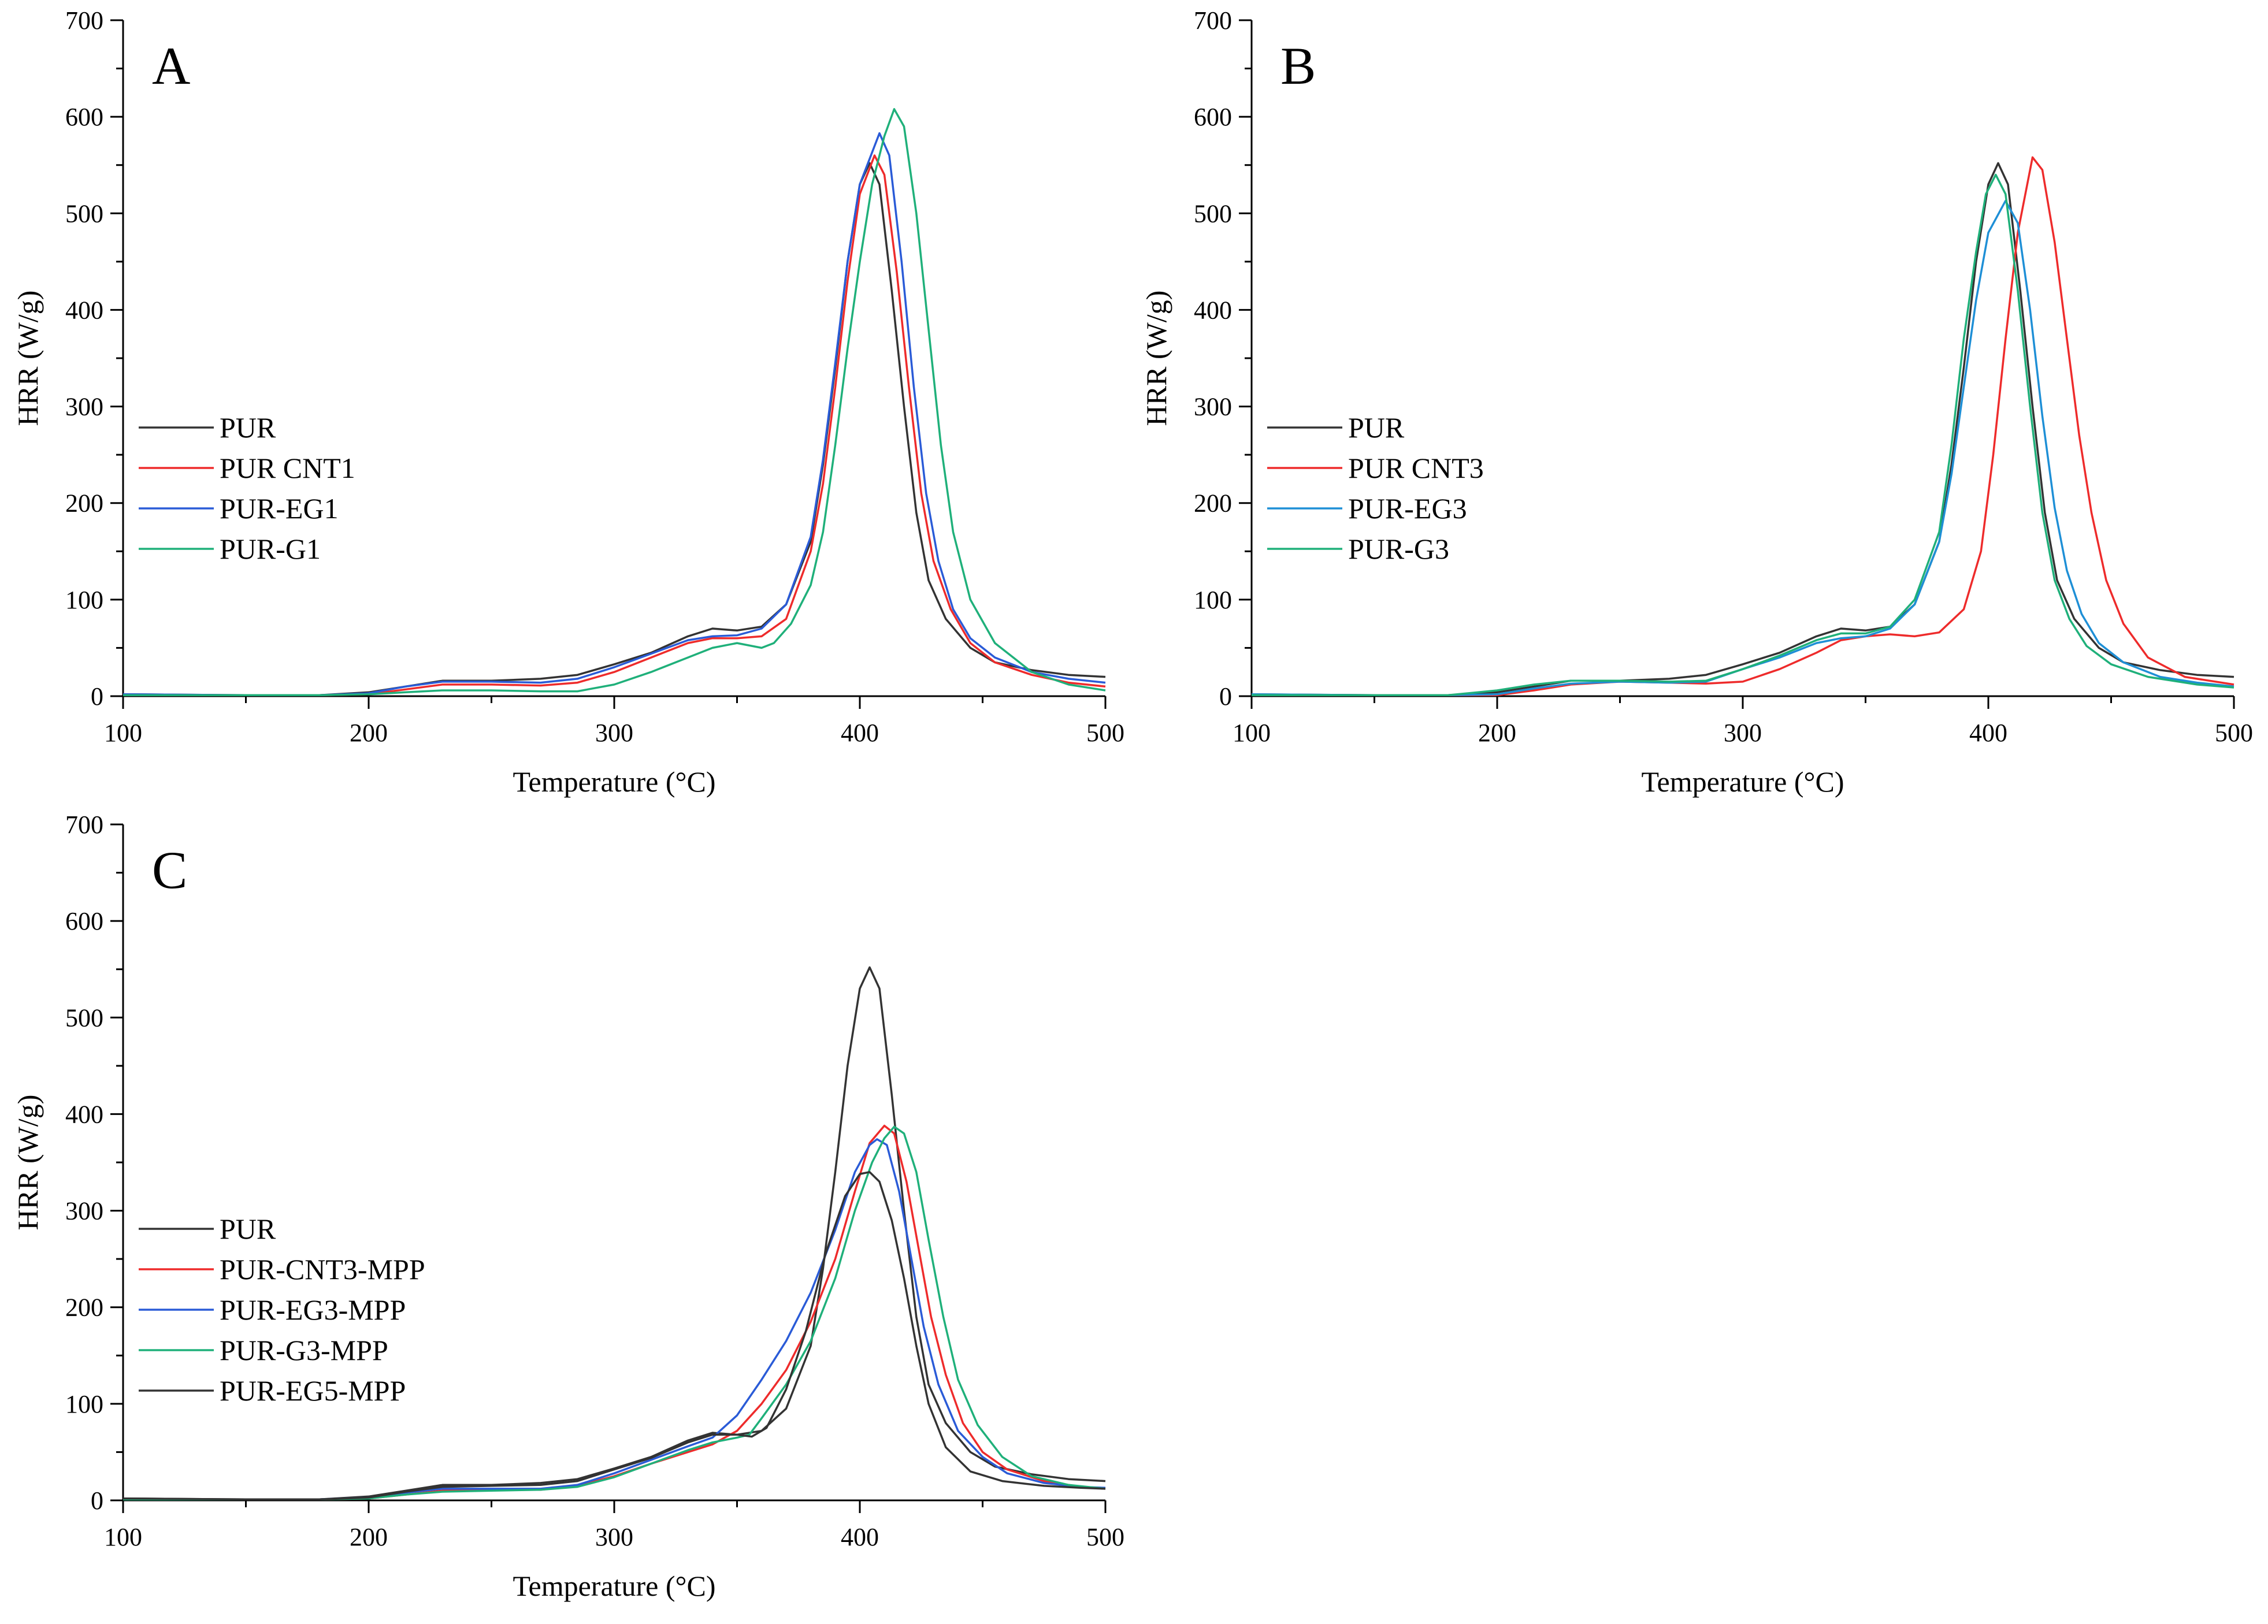 The height and width of the screenshot is (1624, 2268). I want to click on legend-label: PUR-EG1, so click(279, 508).